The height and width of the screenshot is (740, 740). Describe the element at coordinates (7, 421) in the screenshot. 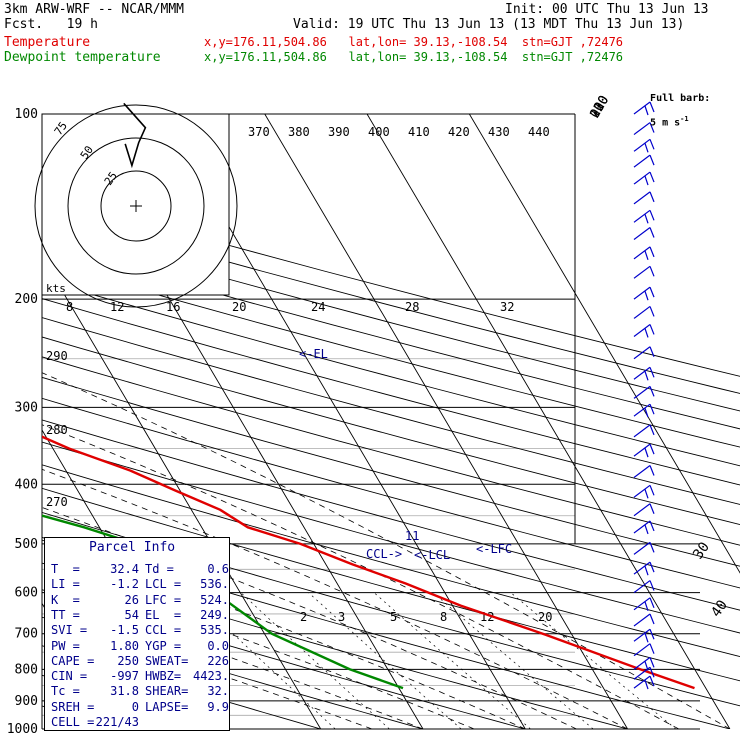

I see `isotherm-line` at that location.